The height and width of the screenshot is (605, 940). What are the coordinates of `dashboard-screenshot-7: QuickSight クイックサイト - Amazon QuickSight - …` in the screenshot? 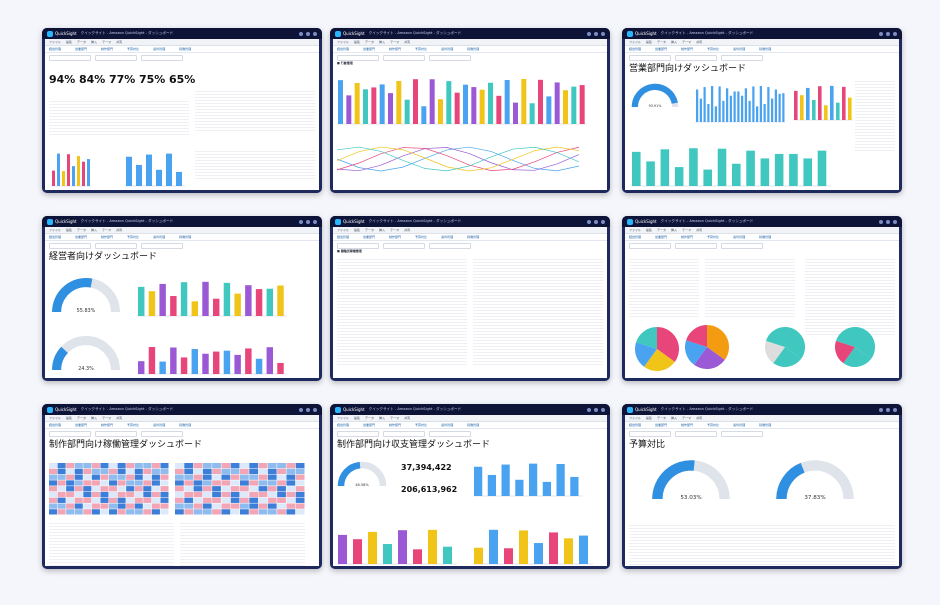 It's located at (182, 486).